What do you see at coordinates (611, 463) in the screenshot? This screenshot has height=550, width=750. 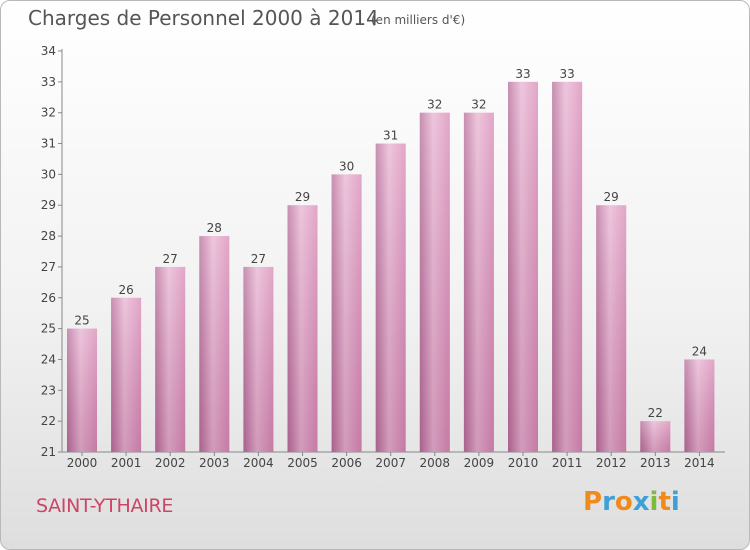 I see `x-tick-label: 2012` at bounding box center [611, 463].